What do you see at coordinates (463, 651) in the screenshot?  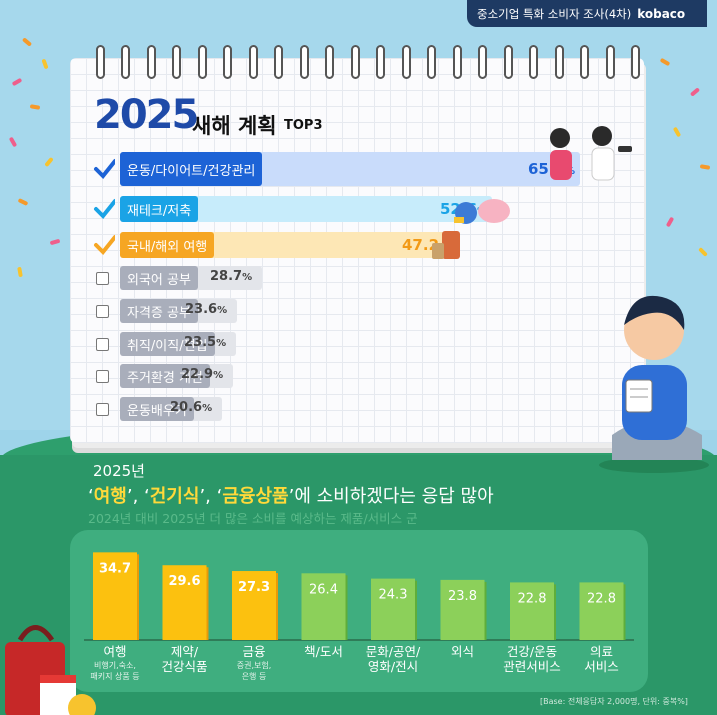 I see `category-label: 외식` at bounding box center [463, 651].